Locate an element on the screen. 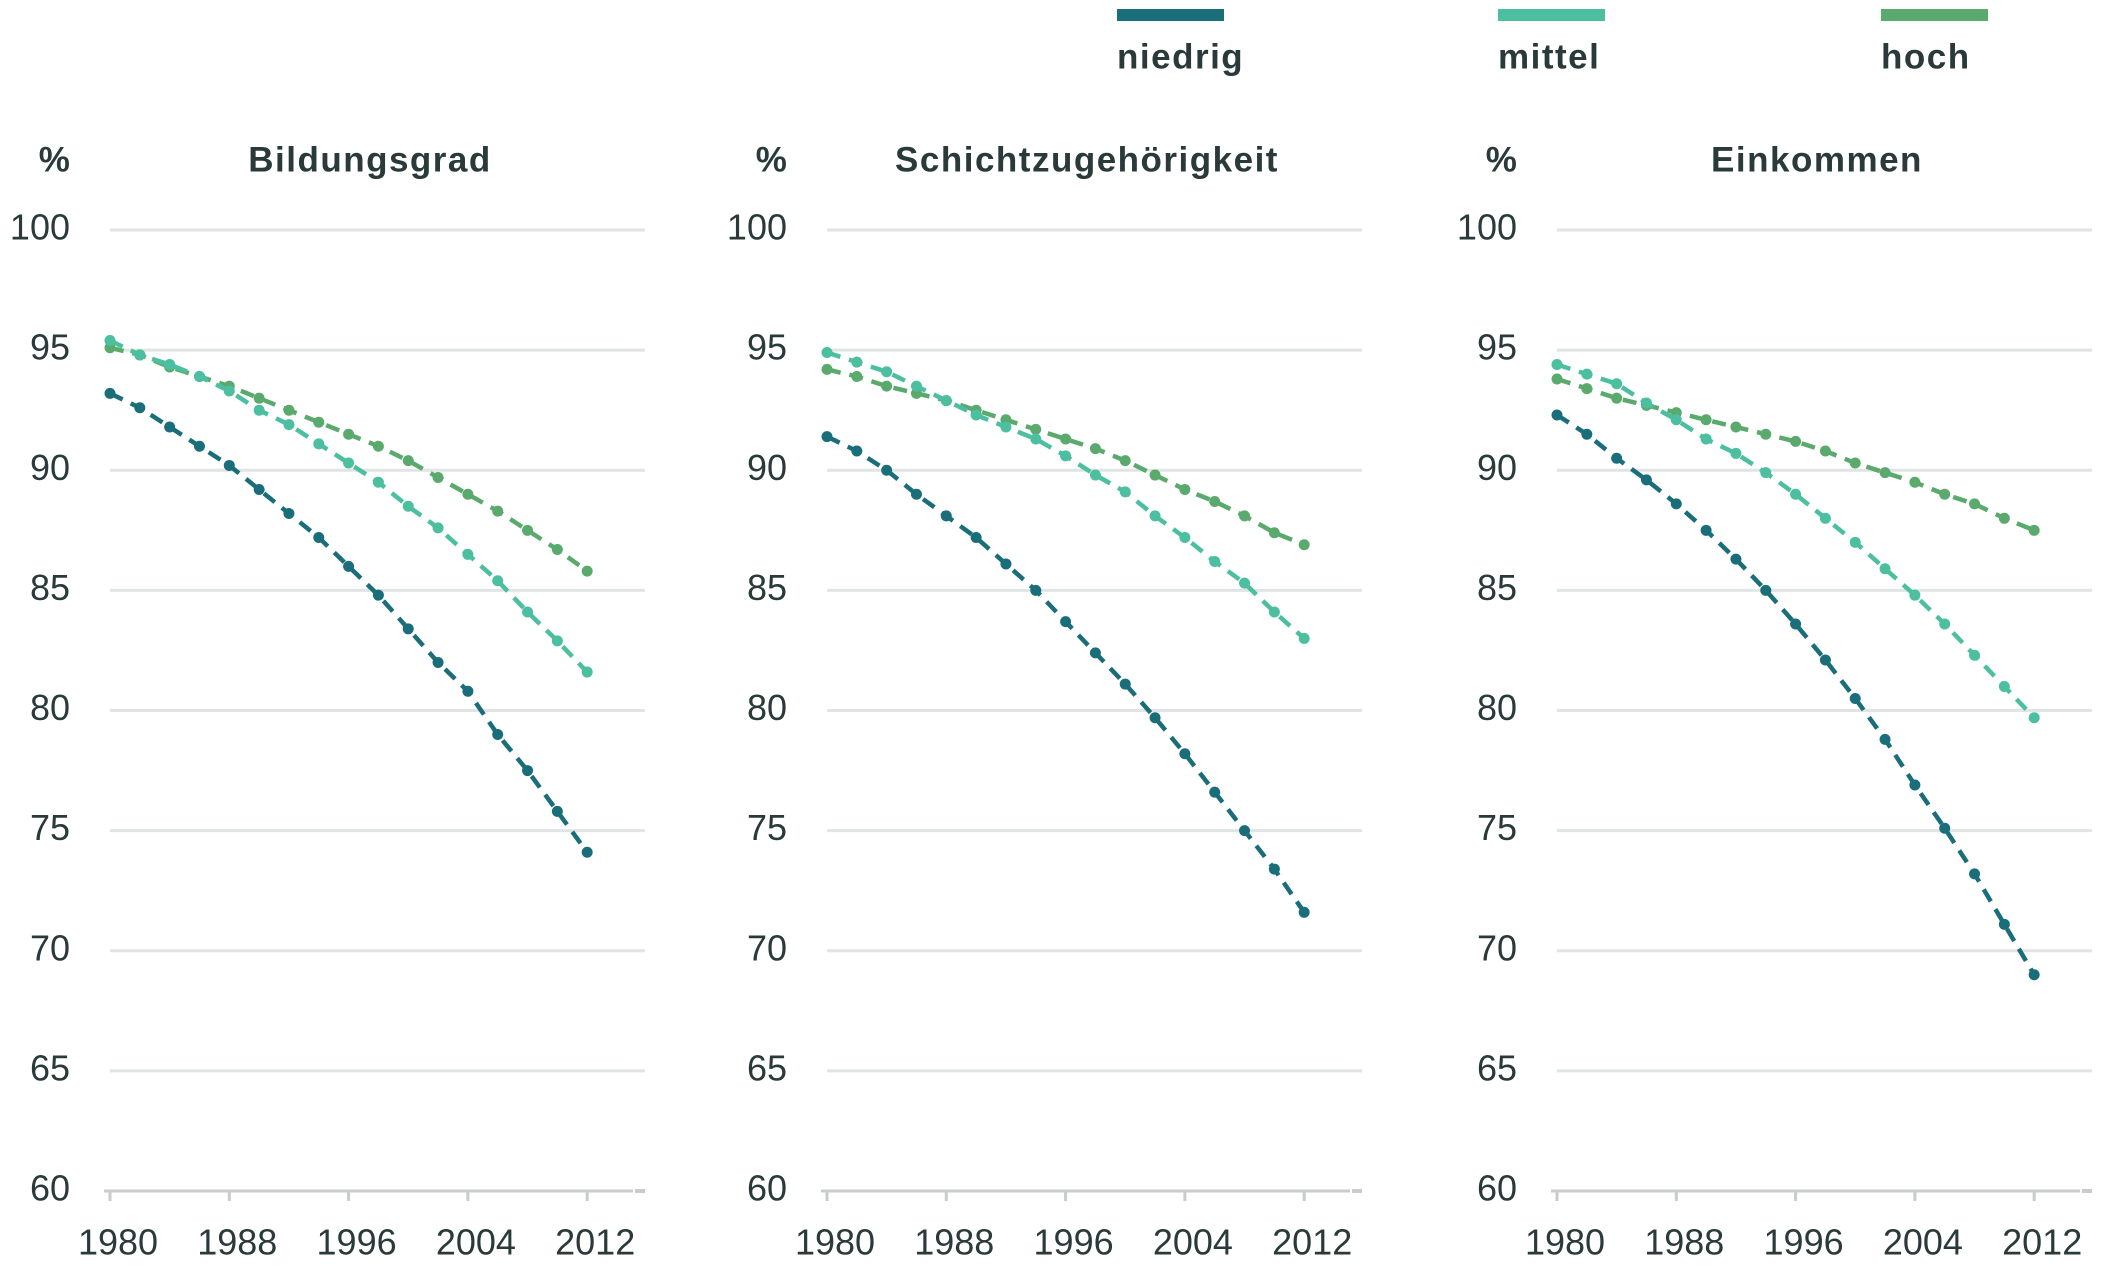  y-tick-label: 60 is located at coordinates (50, 1188).